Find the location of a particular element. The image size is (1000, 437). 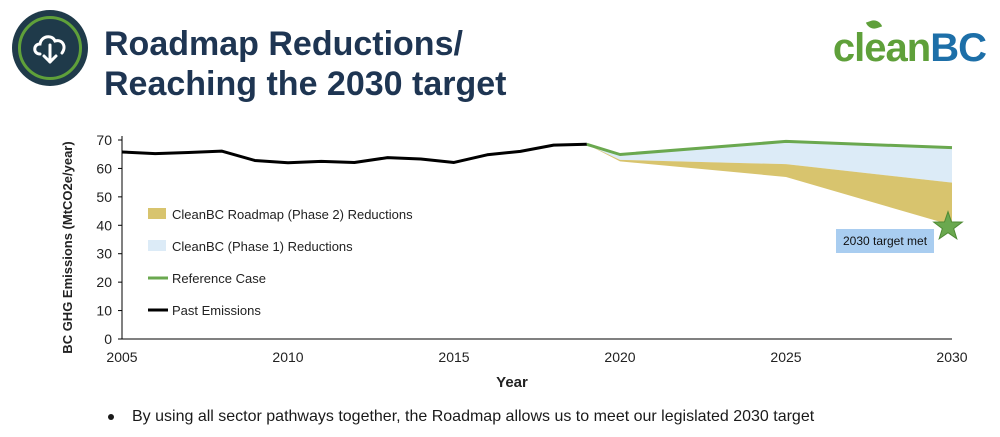

y-tick-label: 60 is located at coordinates (104, 168).